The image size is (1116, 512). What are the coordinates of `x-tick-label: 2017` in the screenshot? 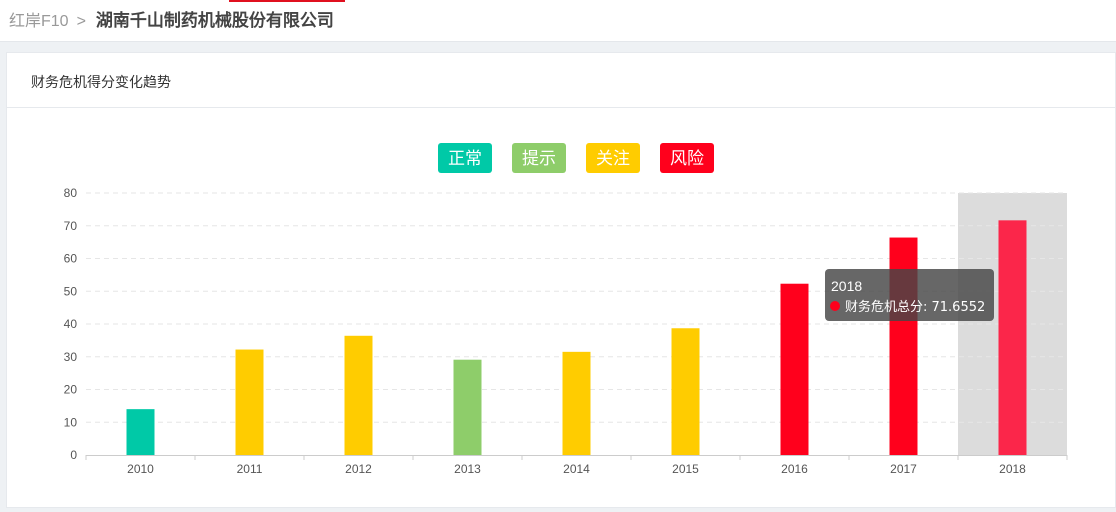 It's located at (903, 469).